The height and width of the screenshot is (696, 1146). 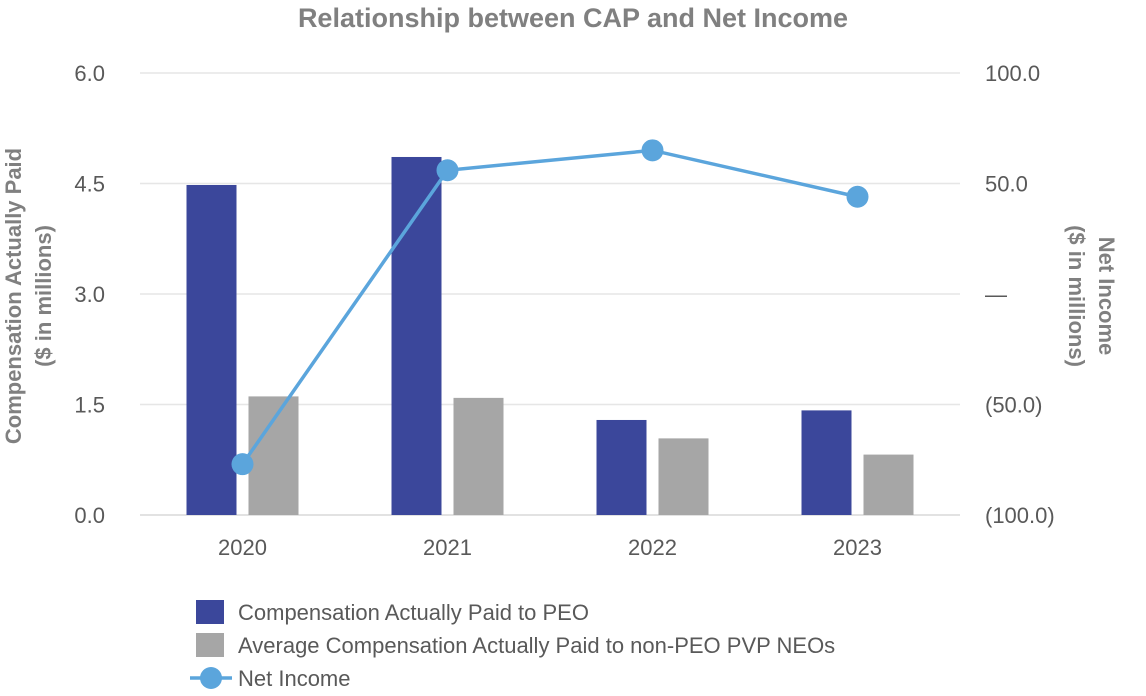 What do you see at coordinates (550, 547) in the screenshot?
I see `x-axis-ticks: 2020 2021 2022 2023` at bounding box center [550, 547].